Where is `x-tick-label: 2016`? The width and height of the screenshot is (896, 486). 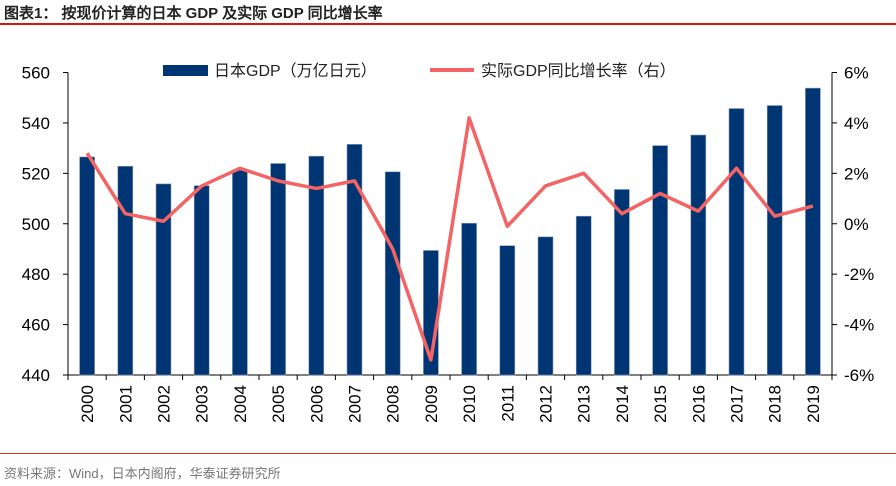 x-tick-label: 2016 is located at coordinates (698, 404).